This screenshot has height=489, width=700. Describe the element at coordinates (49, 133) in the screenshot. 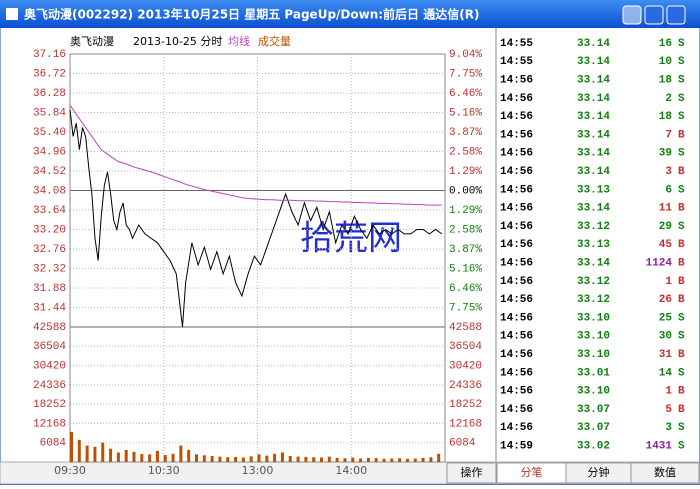

I see `y-tick-label: 35.40` at that location.